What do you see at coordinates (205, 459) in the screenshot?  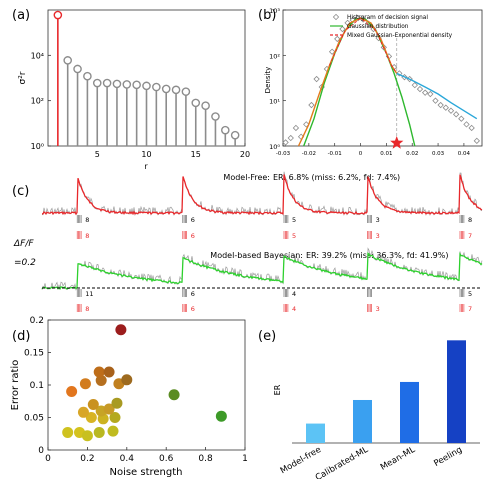 I see `x-tick-label: 0.8` at bounding box center [205, 459].